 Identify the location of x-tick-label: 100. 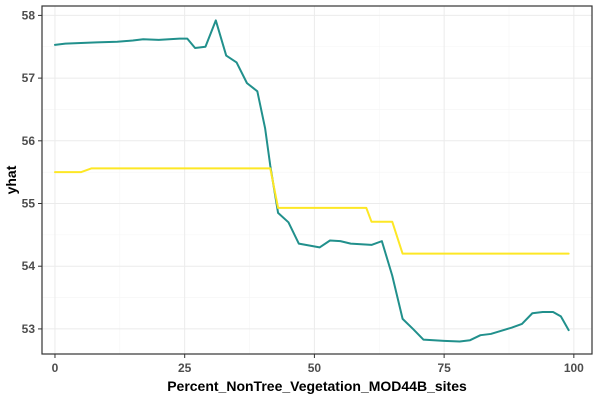
(574, 368).